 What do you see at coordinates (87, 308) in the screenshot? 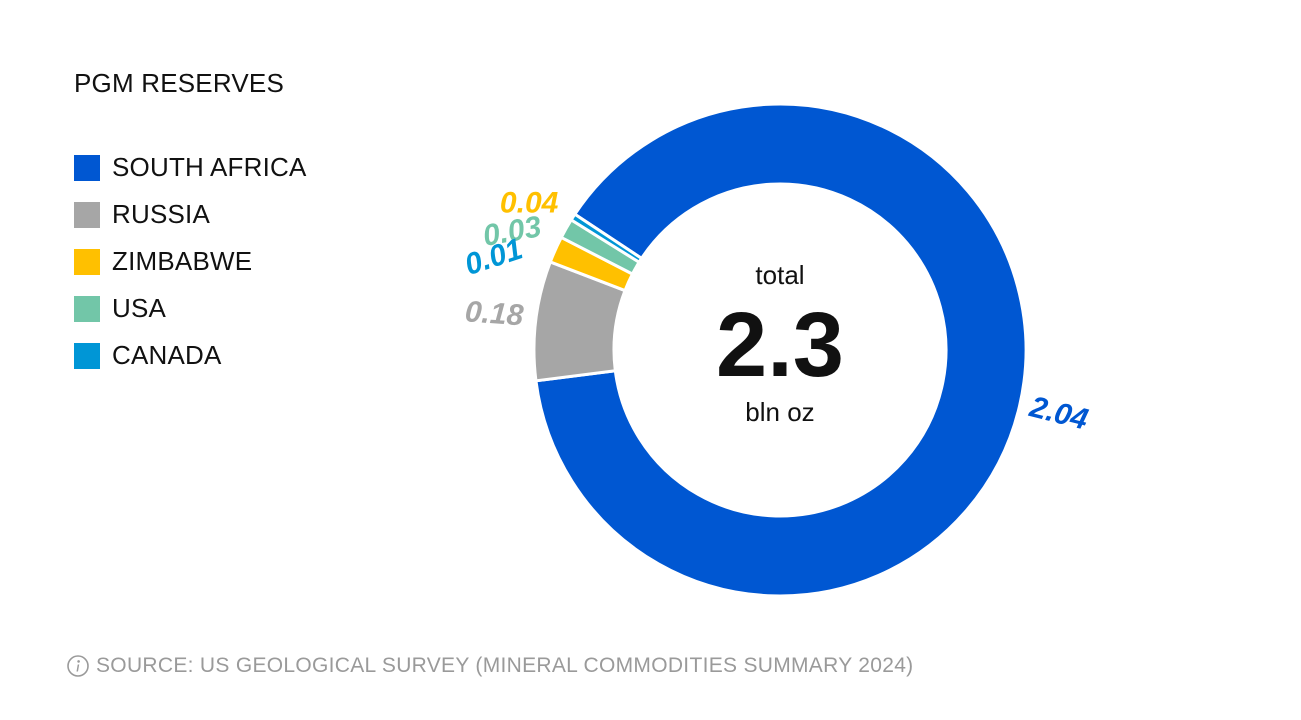
I see `legend-swatch-usa` at bounding box center [87, 308].